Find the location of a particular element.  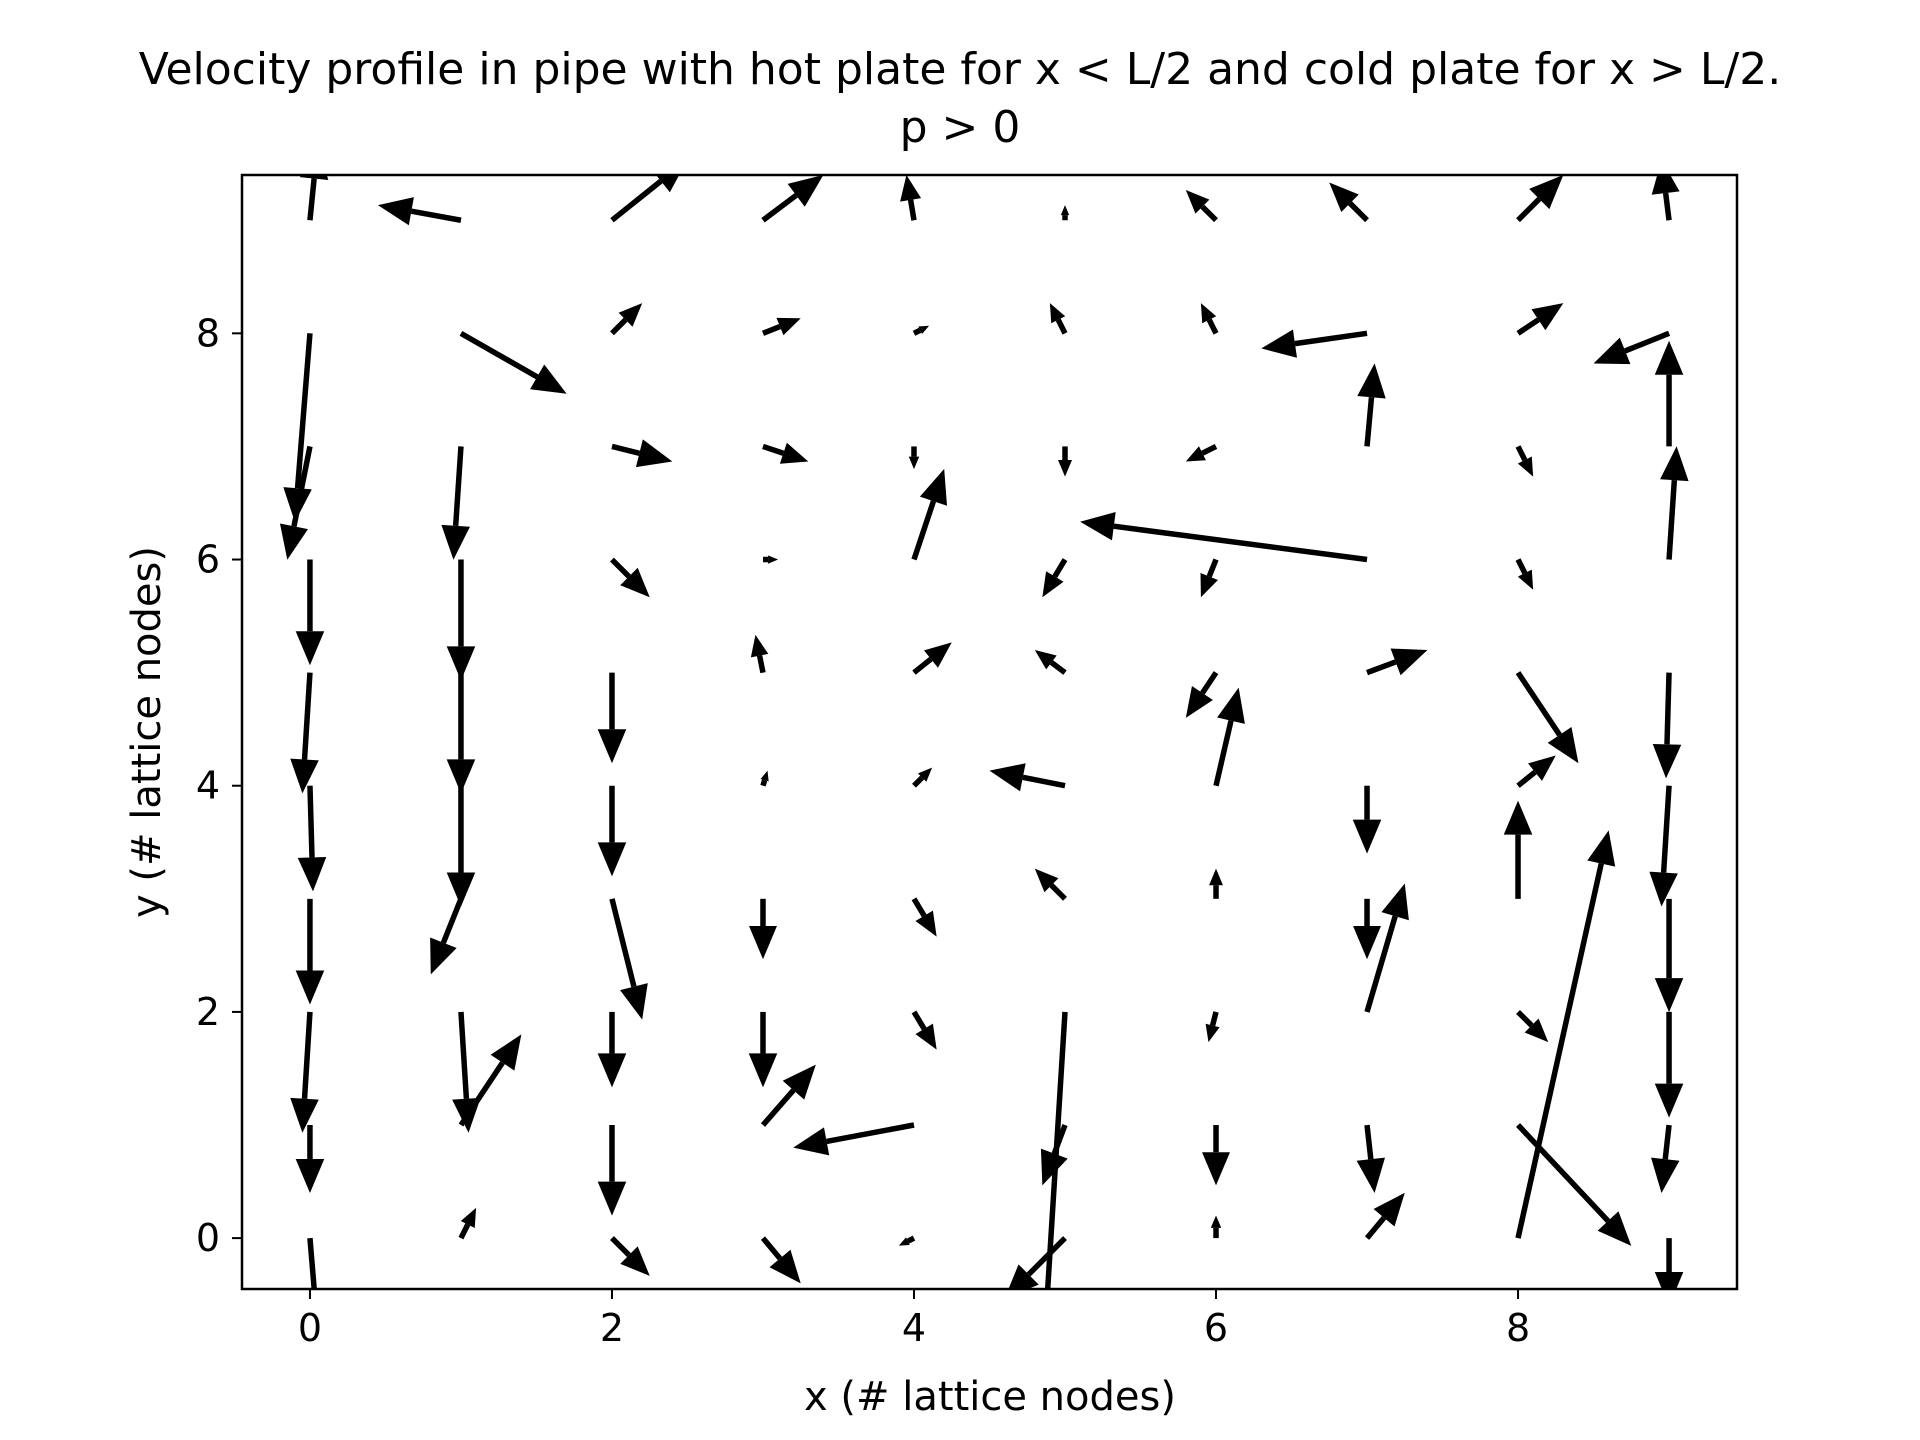

x-tick-label: 4 is located at coordinates (914, 1328).